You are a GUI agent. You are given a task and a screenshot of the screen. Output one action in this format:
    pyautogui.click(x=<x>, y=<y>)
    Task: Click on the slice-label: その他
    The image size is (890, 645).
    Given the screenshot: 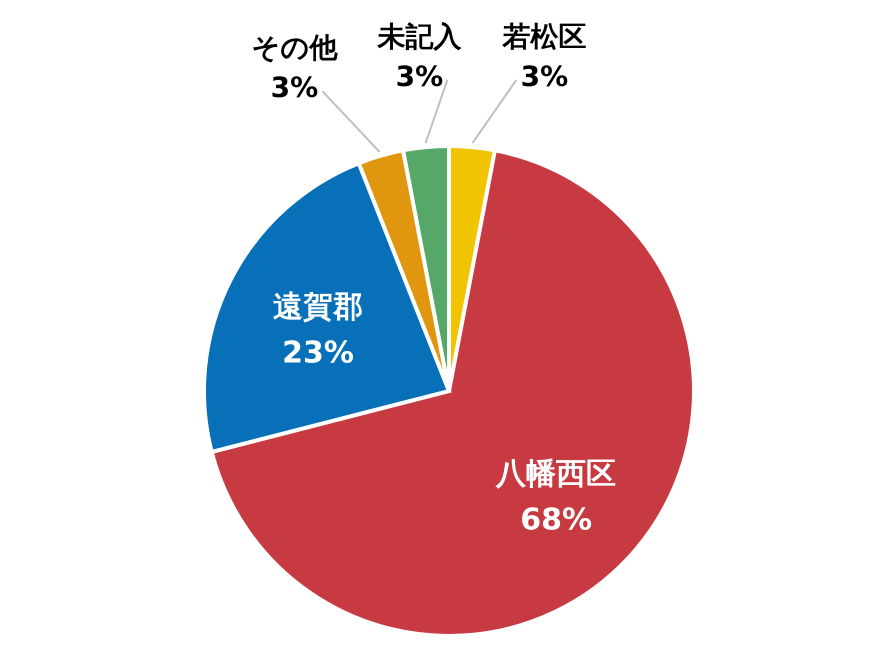 What is the action you would take?
    pyautogui.click(x=294, y=47)
    